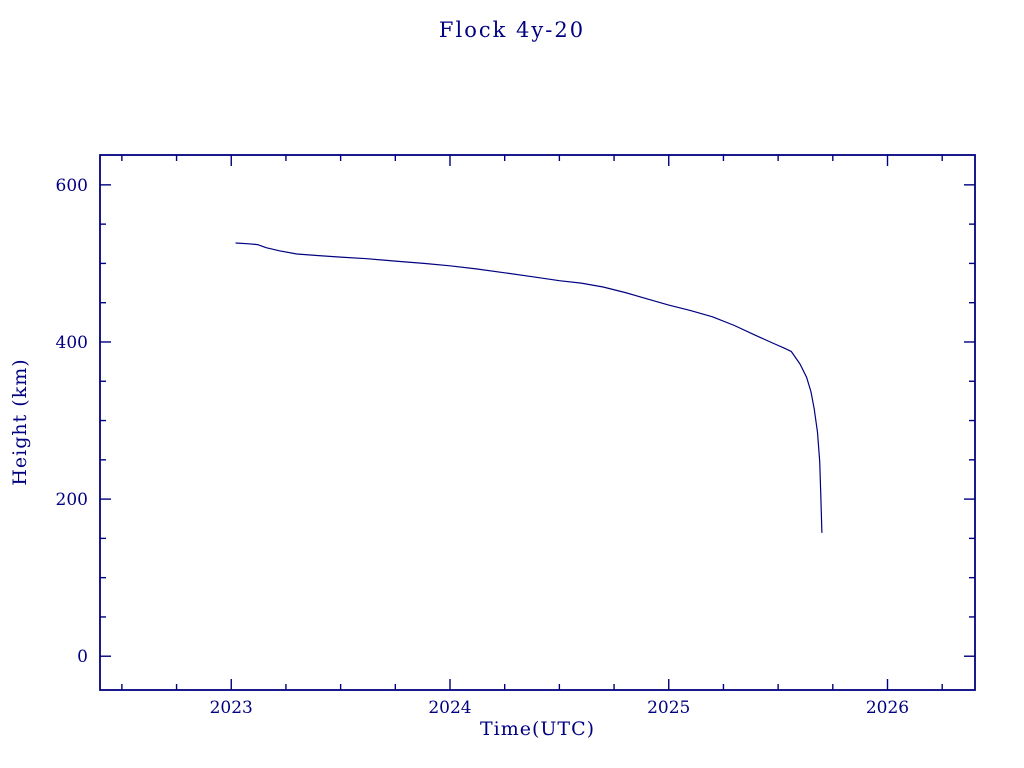 This screenshot has width=1024, height=768. I want to click on x-tick-label: 2026, so click(887, 708).